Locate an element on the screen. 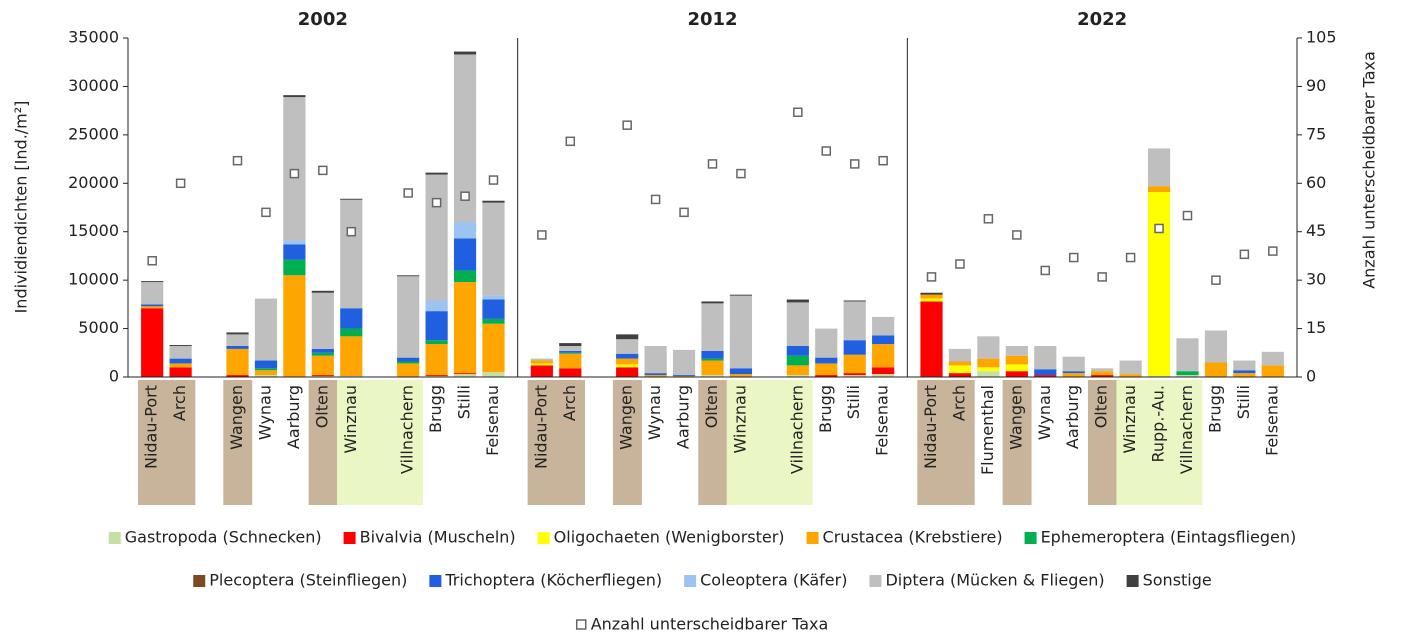 The height and width of the screenshot is (639, 1405). y2-tick-label: 0 is located at coordinates (1311, 376).